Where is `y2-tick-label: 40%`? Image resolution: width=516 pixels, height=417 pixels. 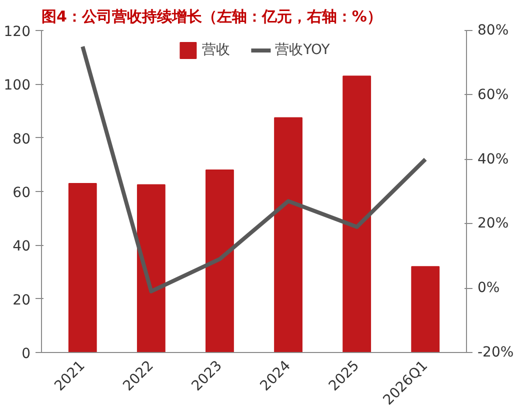
y2-tick-label: 40% is located at coordinates (493, 159).